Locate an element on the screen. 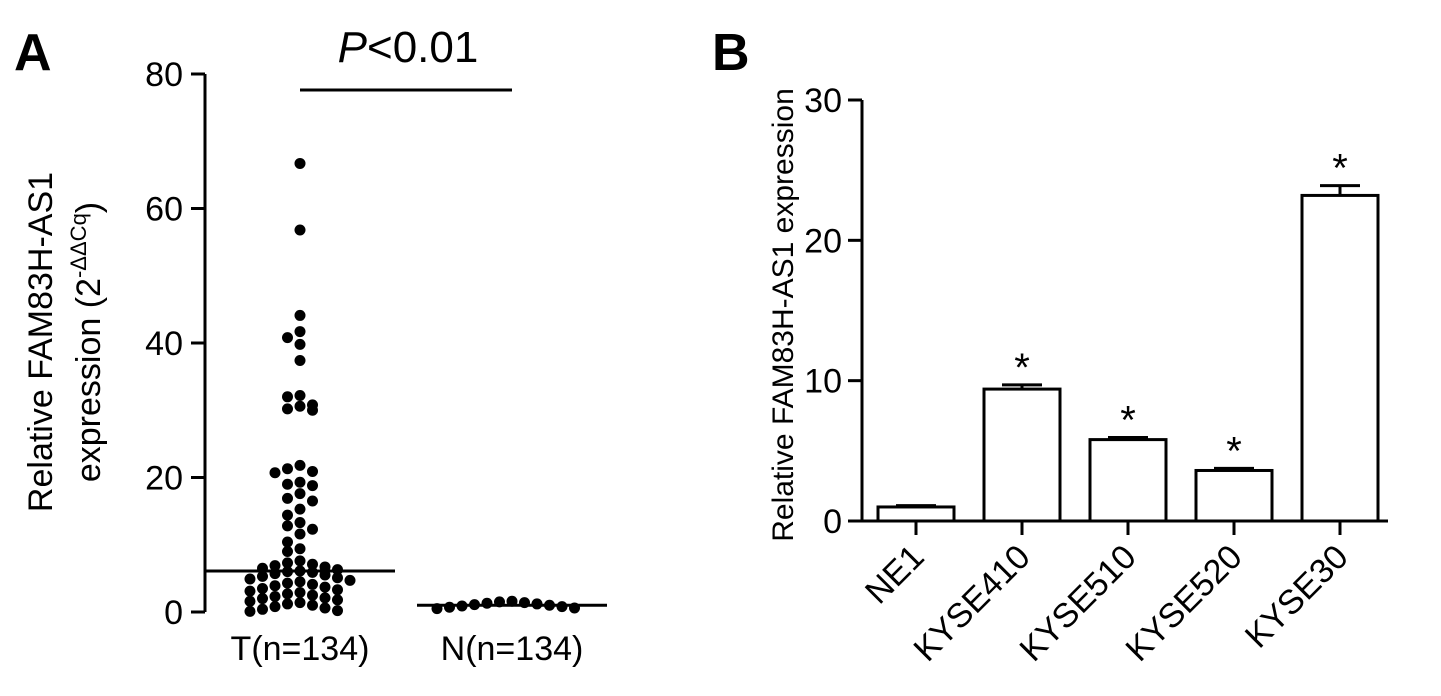 The width and height of the screenshot is (1441, 696). x-tick-label: KYSE510 is located at coordinates (1078, 603).